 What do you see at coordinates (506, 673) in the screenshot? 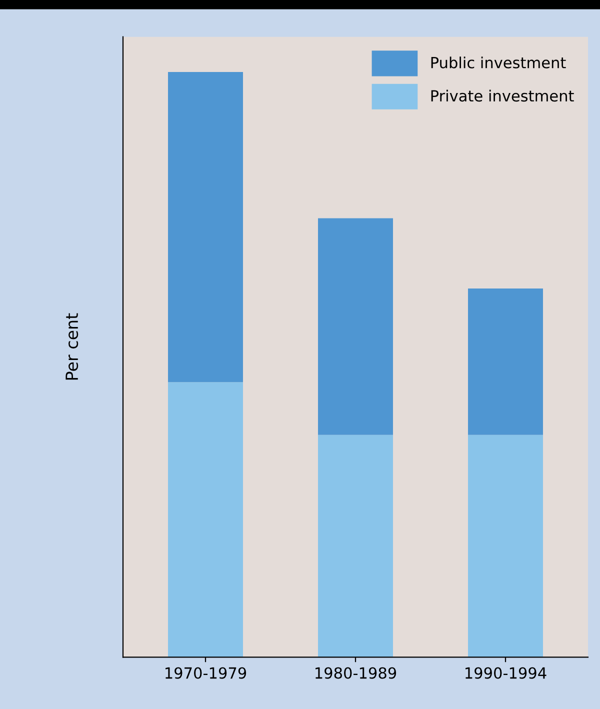
I see `x-tick-label: 1990-1994` at bounding box center [506, 673].